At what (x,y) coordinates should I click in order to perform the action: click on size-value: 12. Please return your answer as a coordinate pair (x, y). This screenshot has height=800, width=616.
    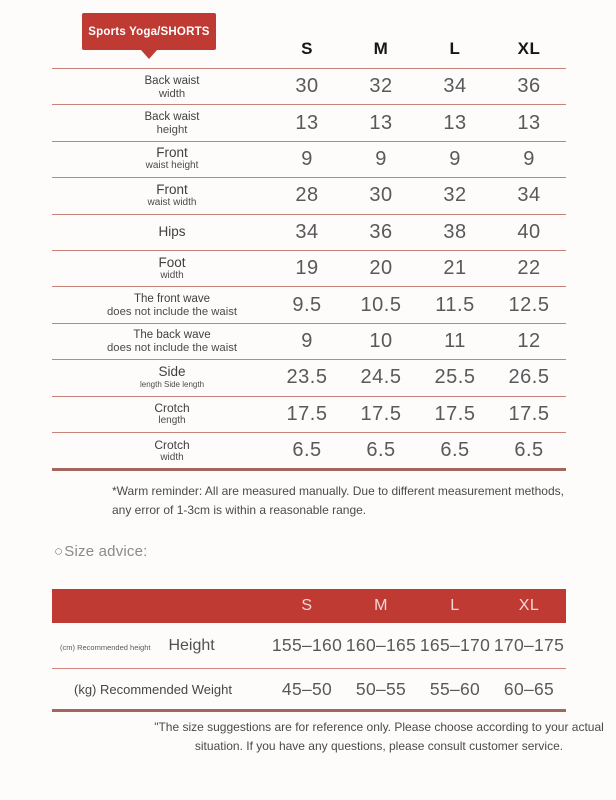
    Looking at the image, I should click on (529, 340).